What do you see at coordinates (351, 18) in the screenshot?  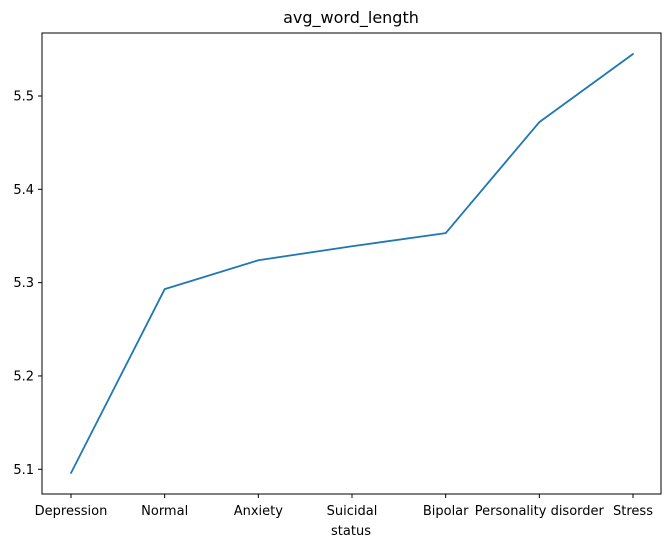 I see `chart-title: avg_word_length` at bounding box center [351, 18].